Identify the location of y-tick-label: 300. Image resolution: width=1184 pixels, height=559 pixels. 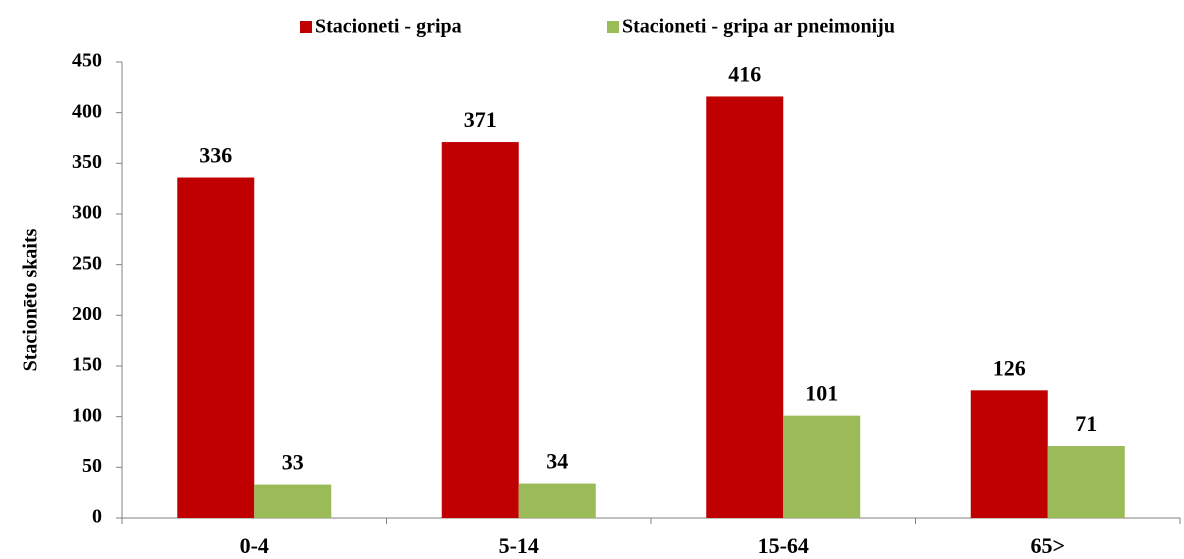
(87, 213).